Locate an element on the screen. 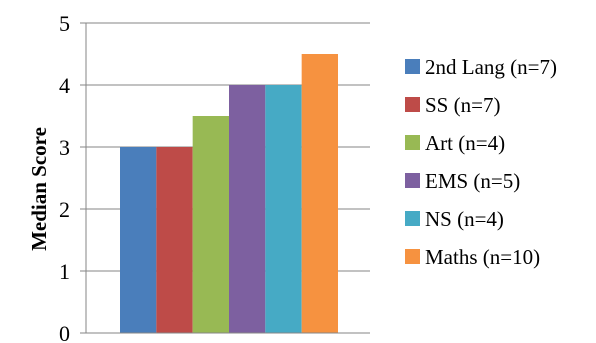  y-tick-label-1: 1 is located at coordinates (64, 271).